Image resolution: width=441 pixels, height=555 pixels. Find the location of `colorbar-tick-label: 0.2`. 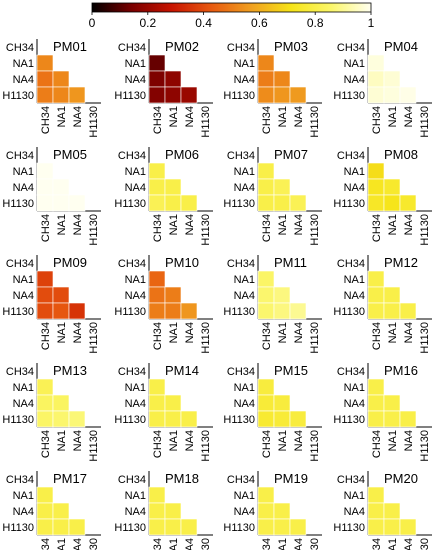

colorbar-tick-label: 0.2 is located at coordinates (147, 23).